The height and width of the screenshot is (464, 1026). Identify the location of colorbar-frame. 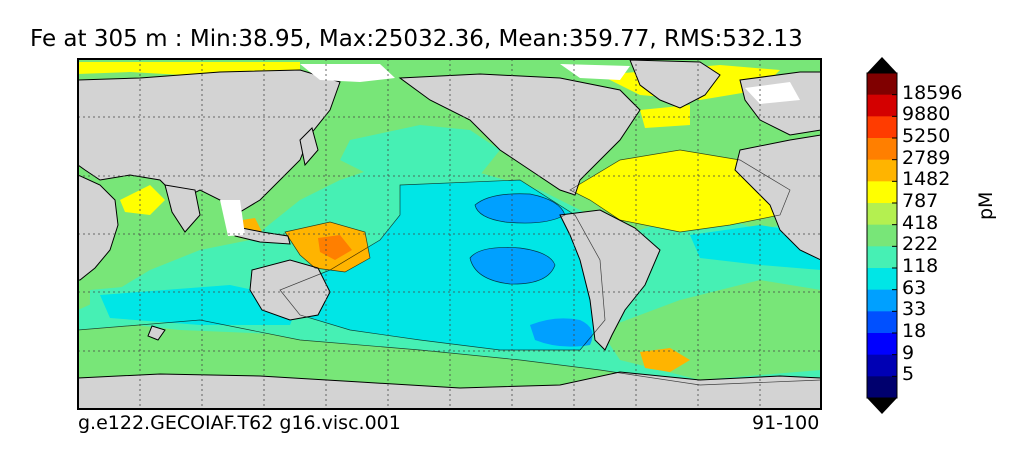
(882, 235).